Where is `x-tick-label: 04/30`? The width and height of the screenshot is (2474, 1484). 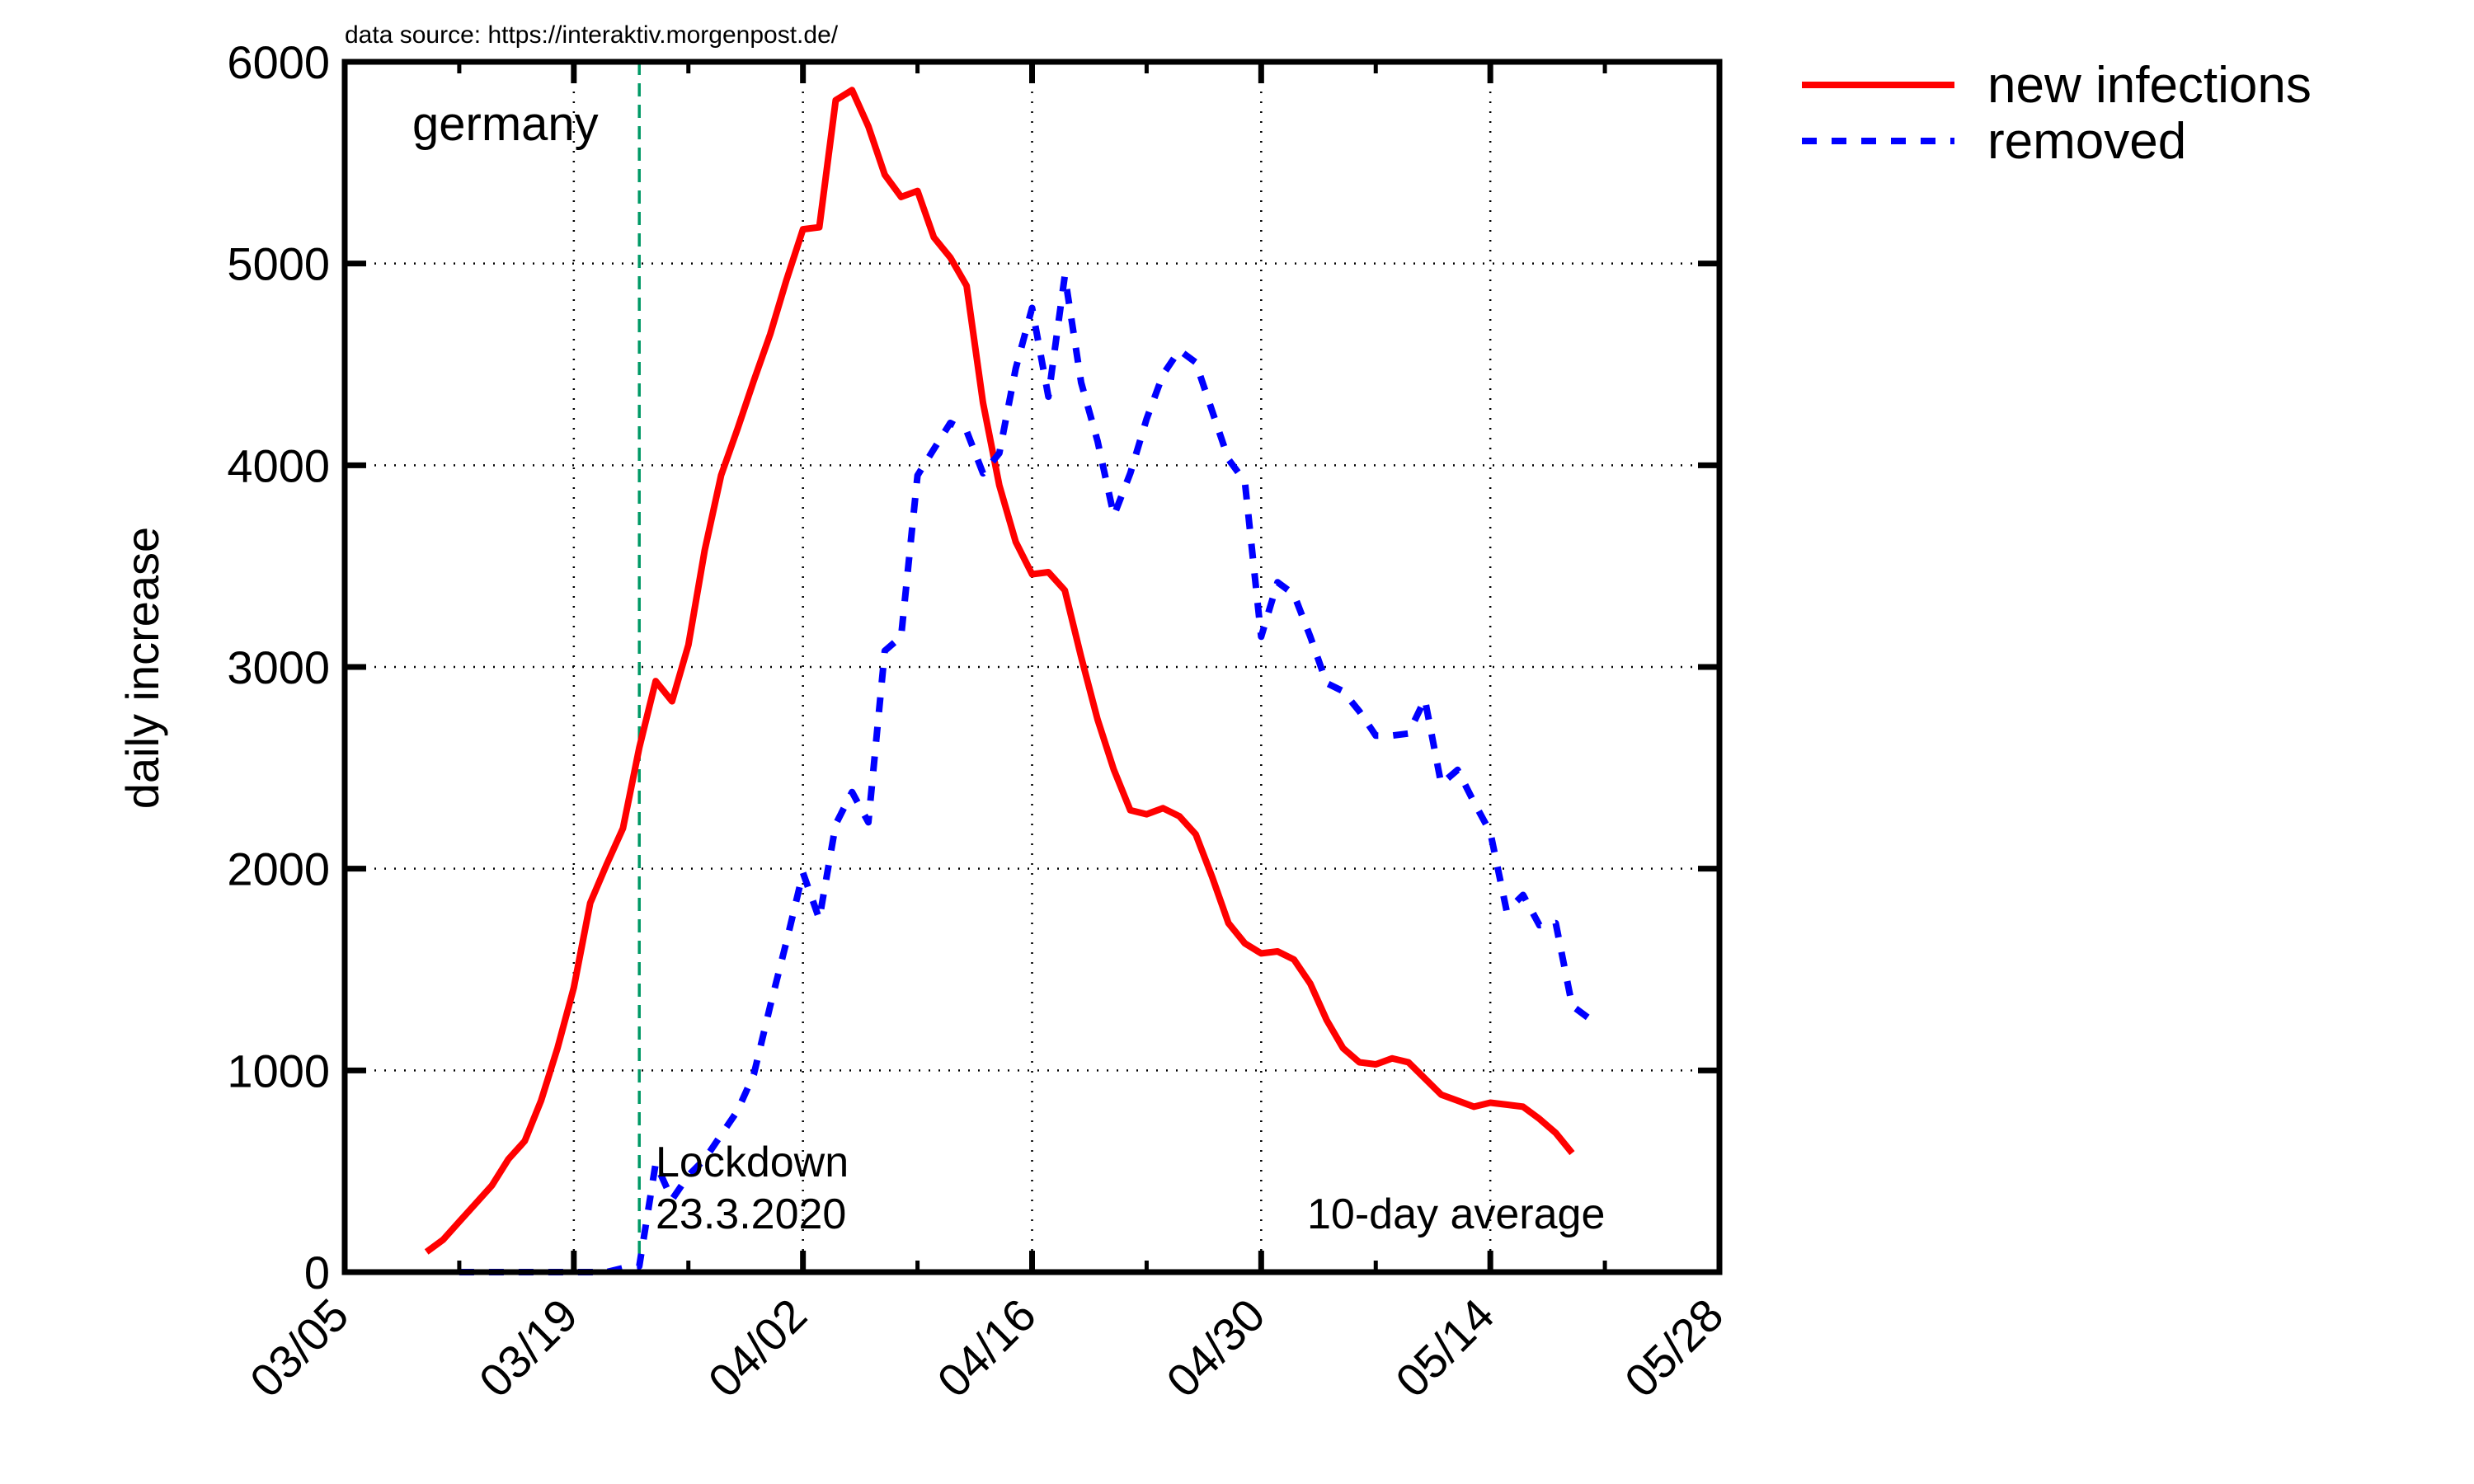
x-tick-label: 04/30 is located at coordinates (1215, 1348).